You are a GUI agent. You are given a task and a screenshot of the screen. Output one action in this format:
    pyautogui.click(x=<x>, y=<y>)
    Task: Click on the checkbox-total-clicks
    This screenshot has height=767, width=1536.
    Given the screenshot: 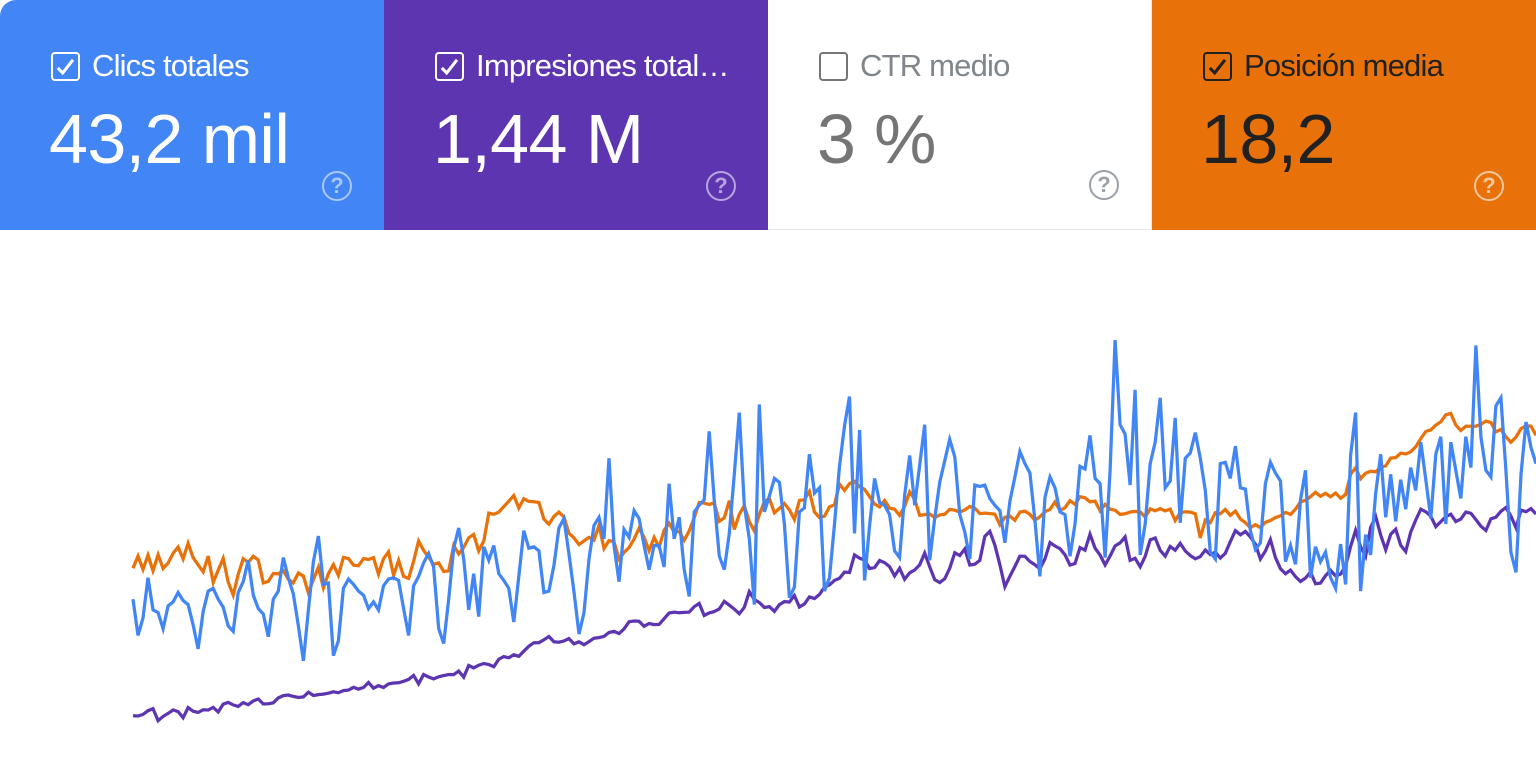 What is the action you would take?
    pyautogui.click(x=65, y=66)
    